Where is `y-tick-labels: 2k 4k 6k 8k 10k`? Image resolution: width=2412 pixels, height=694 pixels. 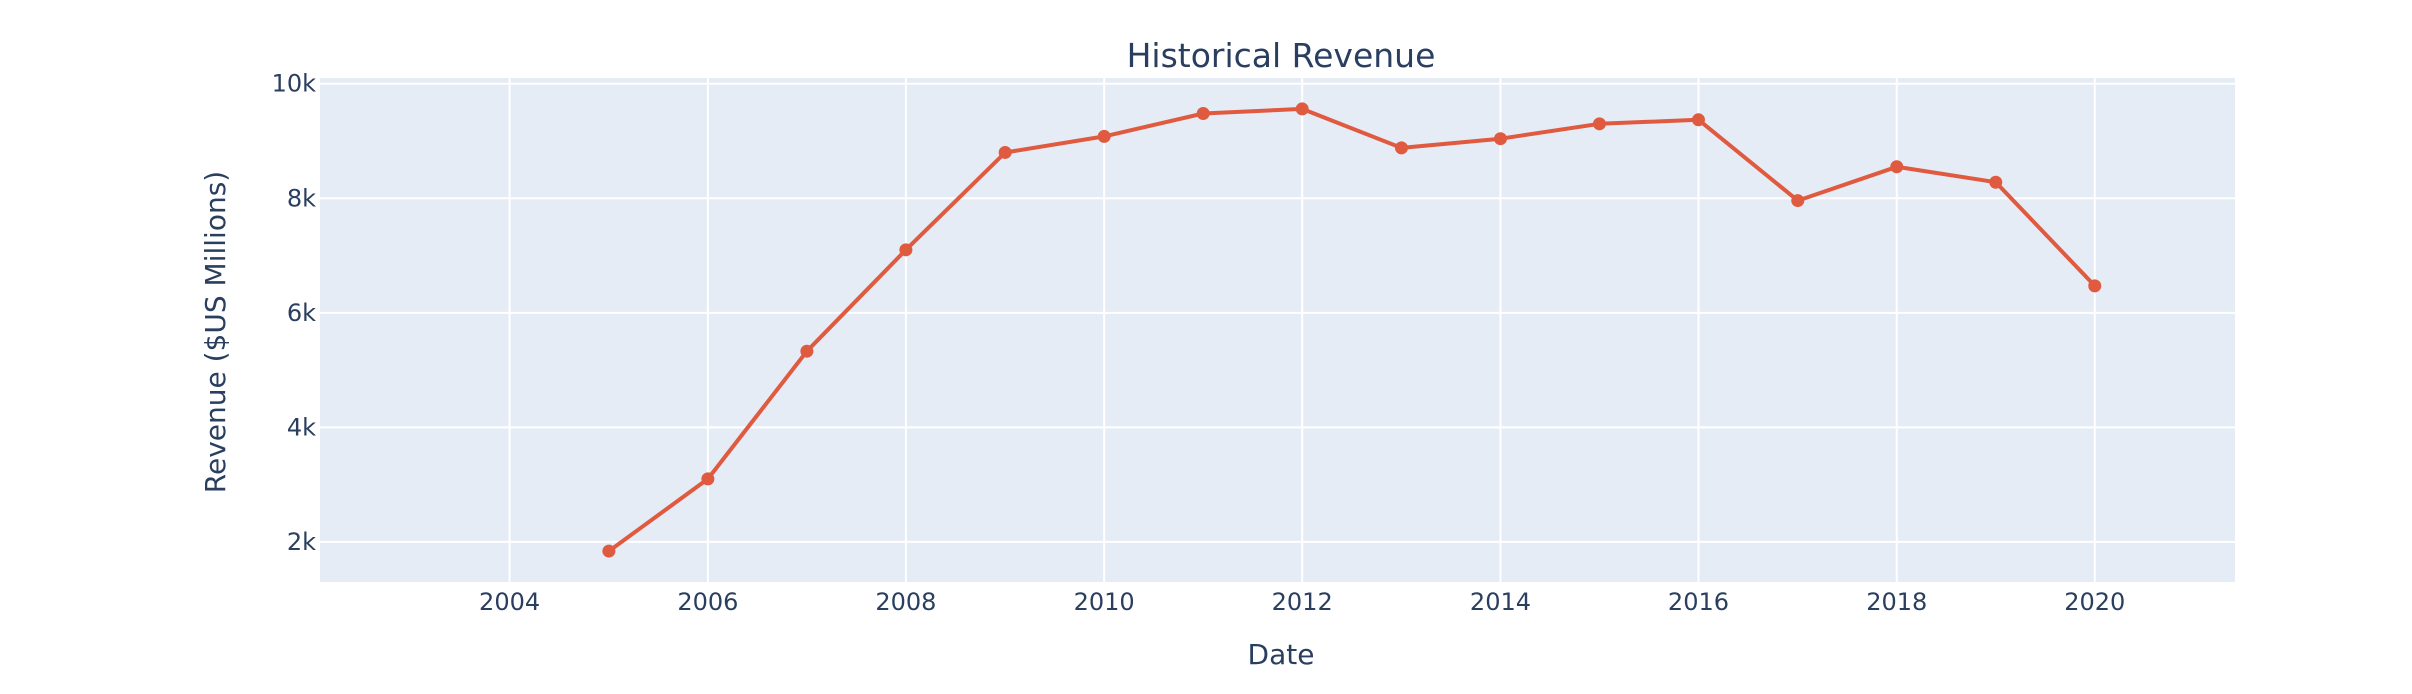
y-tick-labels: 2k 4k 6k 8k 10k is located at coordinates (294, 313).